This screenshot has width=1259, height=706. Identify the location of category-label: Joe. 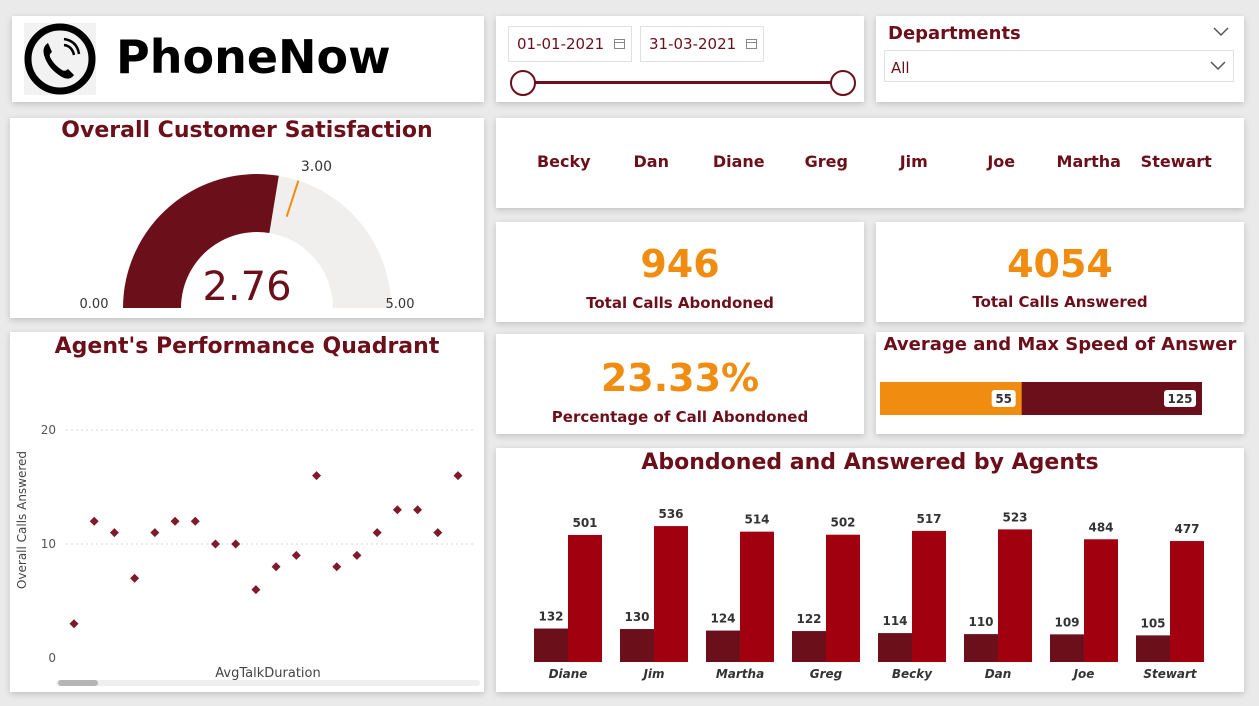
(1083, 674).